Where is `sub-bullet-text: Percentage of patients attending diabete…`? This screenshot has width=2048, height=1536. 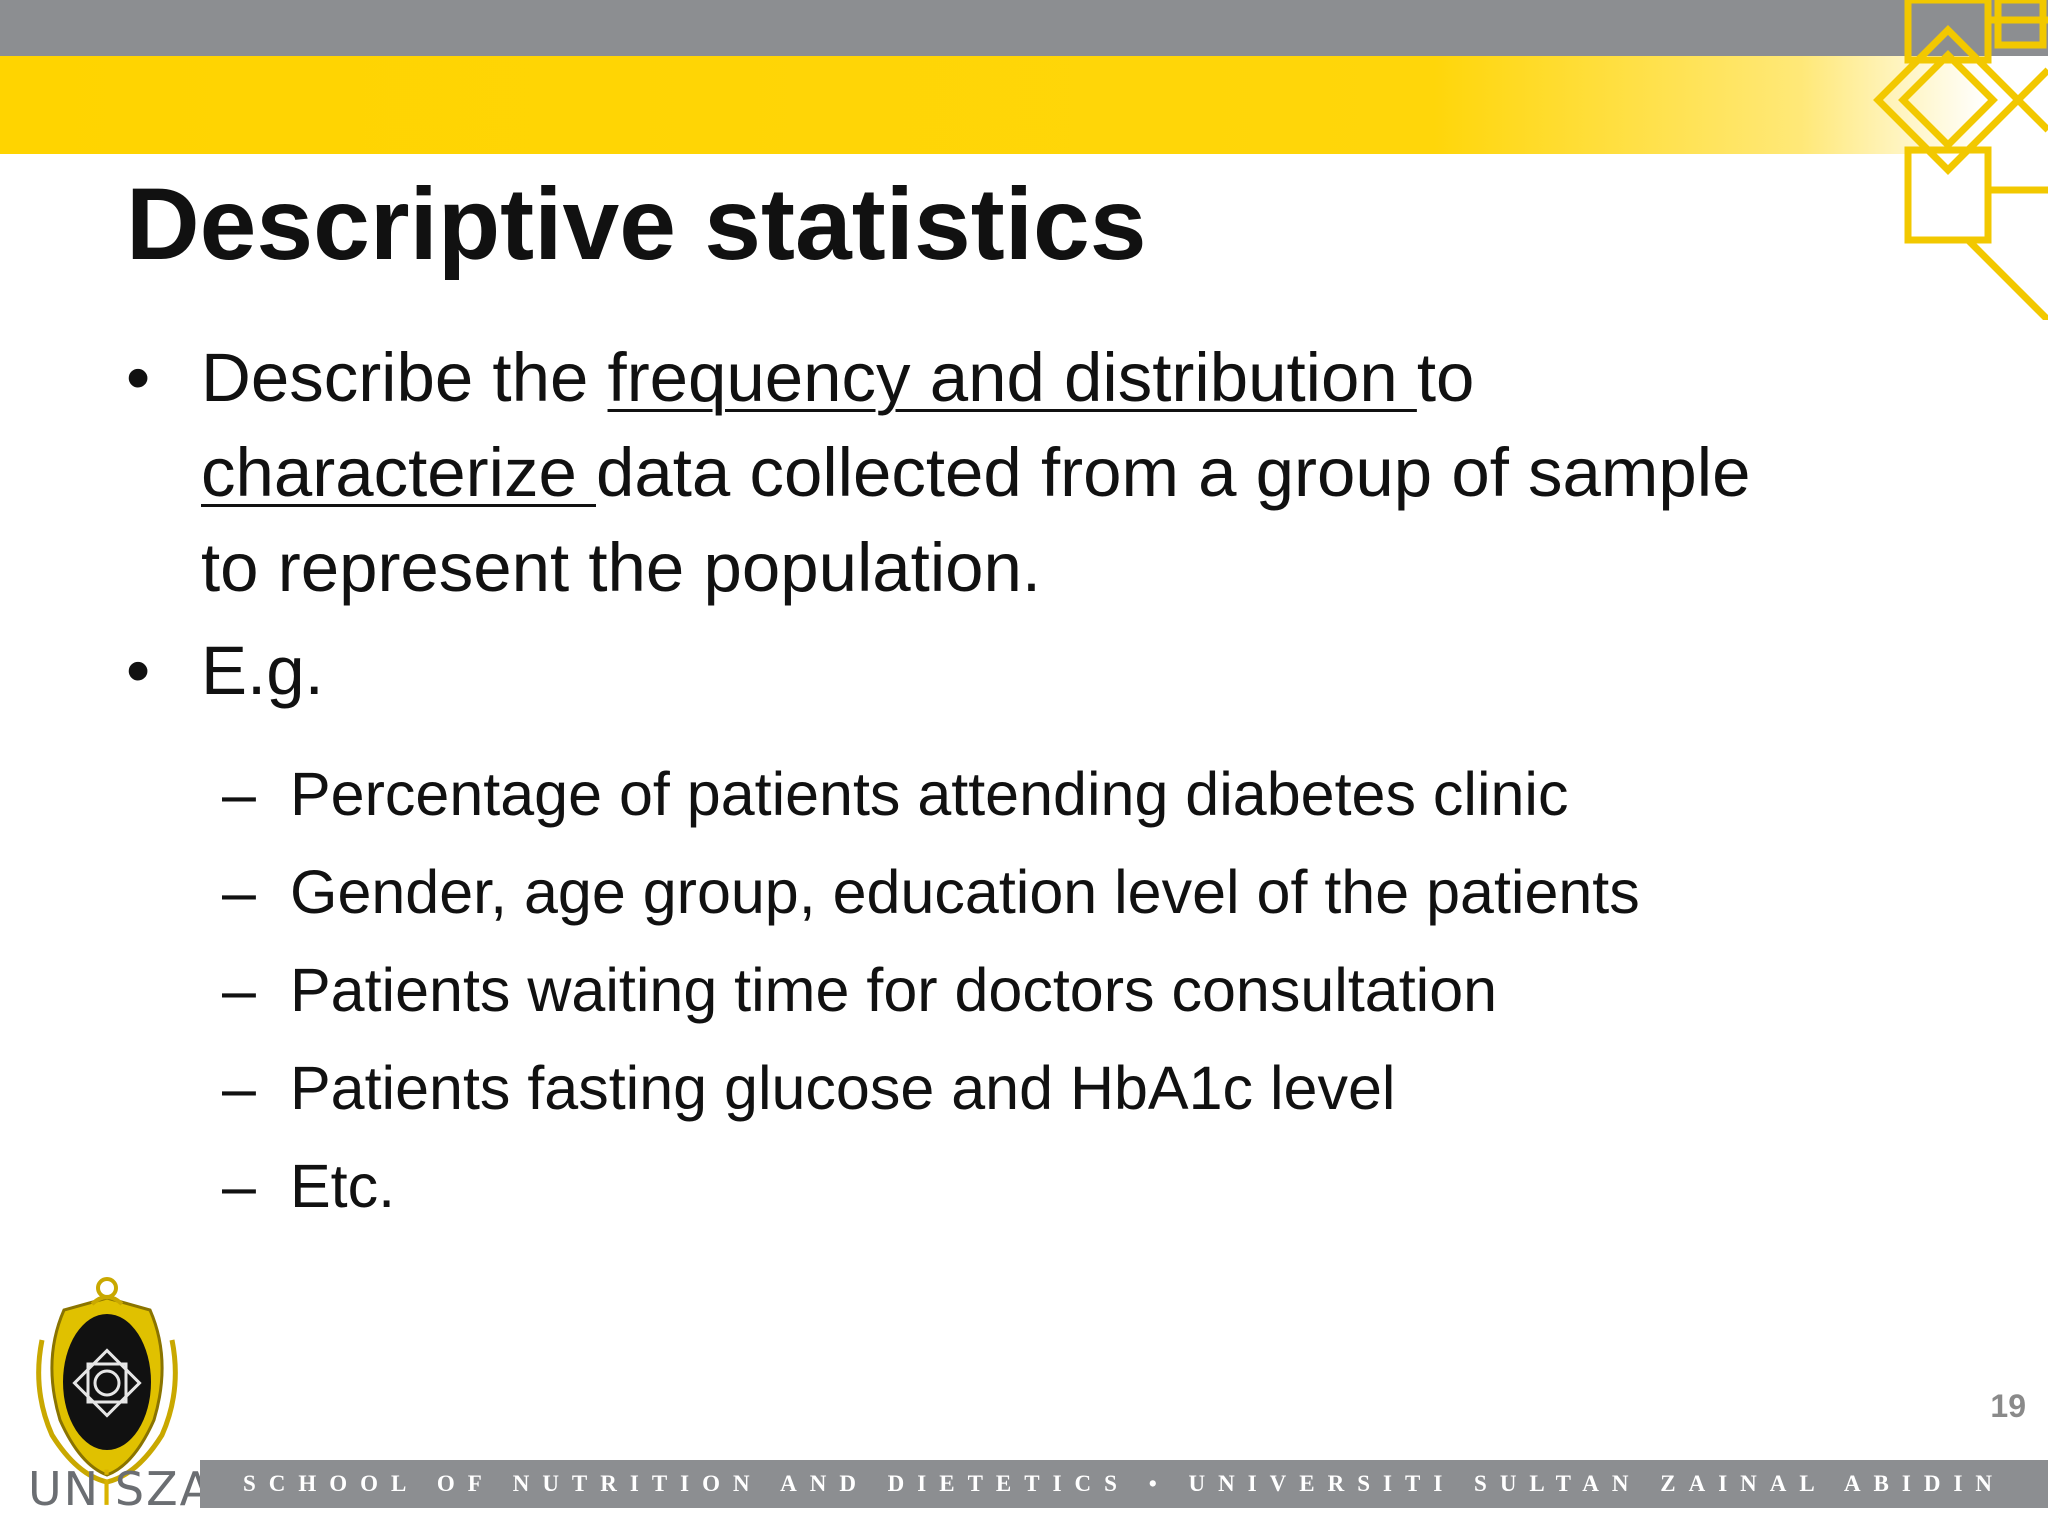 sub-bullet-text: Percentage of patients attending diabete… is located at coordinates (929, 794).